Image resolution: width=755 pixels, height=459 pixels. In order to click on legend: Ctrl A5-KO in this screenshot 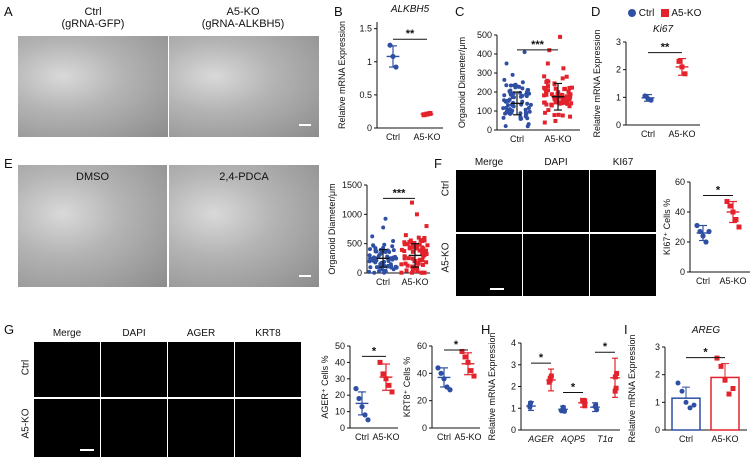, I will do `click(664, 13)`.